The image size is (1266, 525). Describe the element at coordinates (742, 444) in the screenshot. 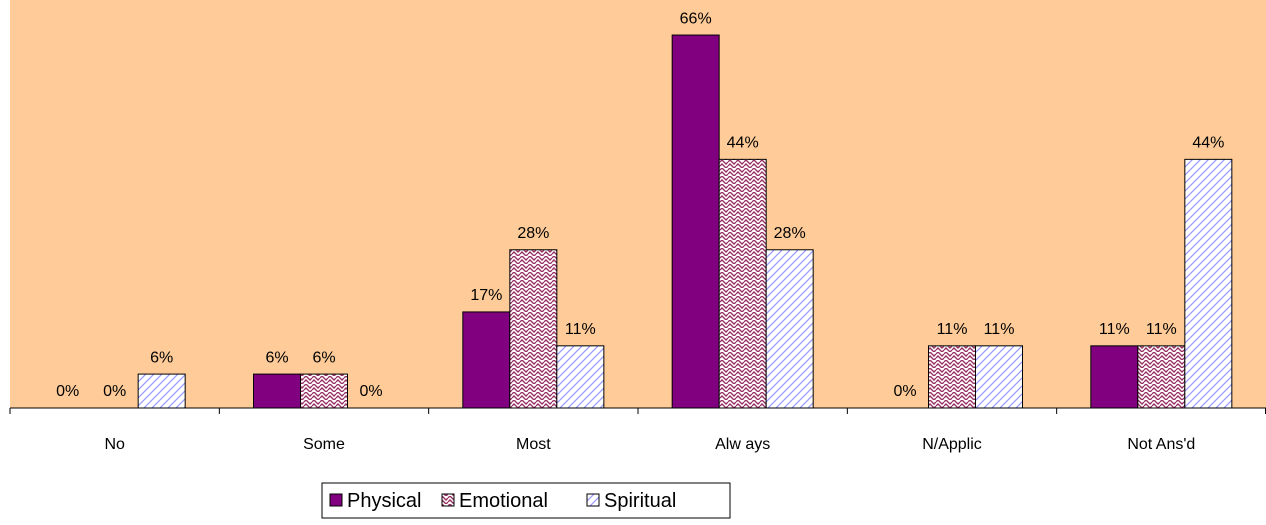

I see `x-tick-label: Alw ays` at that location.